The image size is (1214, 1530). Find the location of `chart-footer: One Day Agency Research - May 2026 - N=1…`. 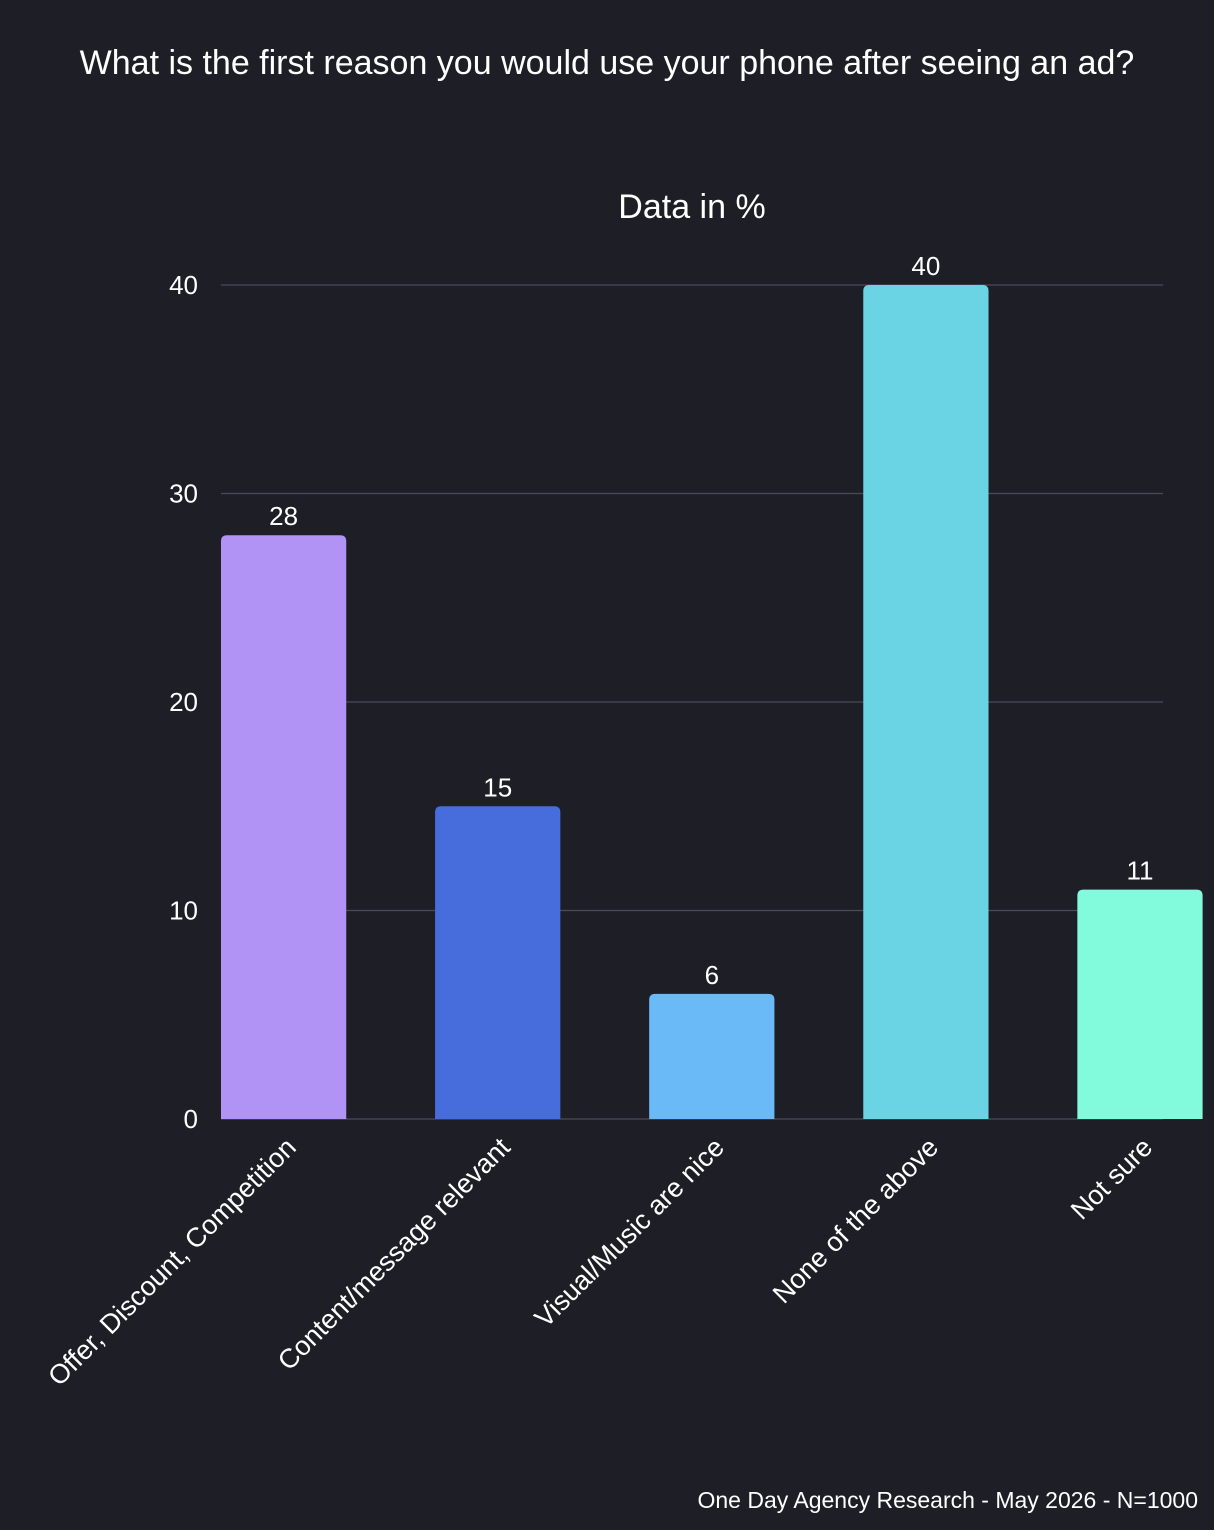

chart-footer: One Day Agency Research - May 2026 - N=1… is located at coordinates (947, 1500).